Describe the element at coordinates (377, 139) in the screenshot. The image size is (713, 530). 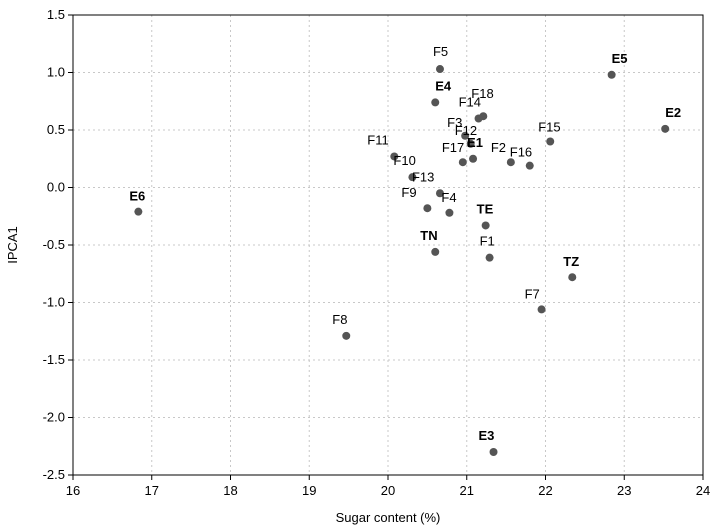
I see `point-label-f11: F11` at that location.